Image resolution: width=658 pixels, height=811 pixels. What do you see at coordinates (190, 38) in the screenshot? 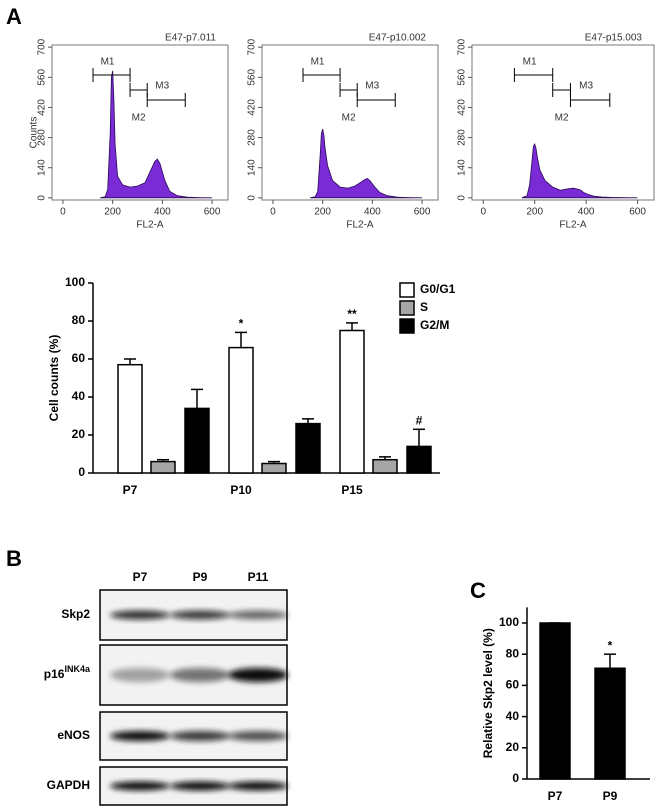
I see `histogram-title: E47-p7.011` at bounding box center [190, 38].